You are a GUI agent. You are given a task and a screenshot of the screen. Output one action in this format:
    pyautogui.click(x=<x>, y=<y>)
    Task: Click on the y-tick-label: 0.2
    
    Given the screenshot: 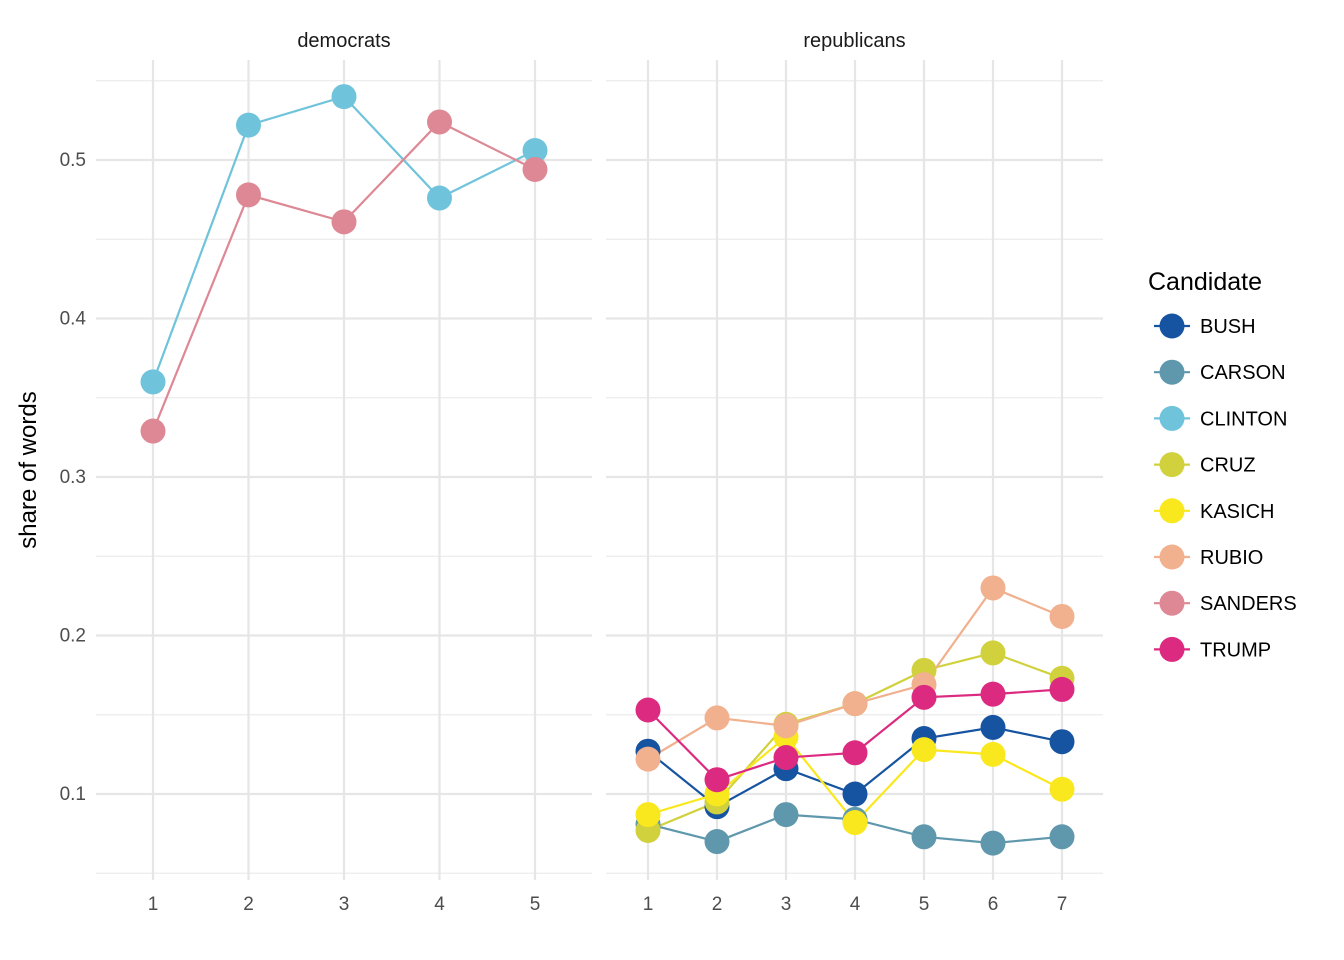 What is the action you would take?
    pyautogui.click(x=73, y=636)
    